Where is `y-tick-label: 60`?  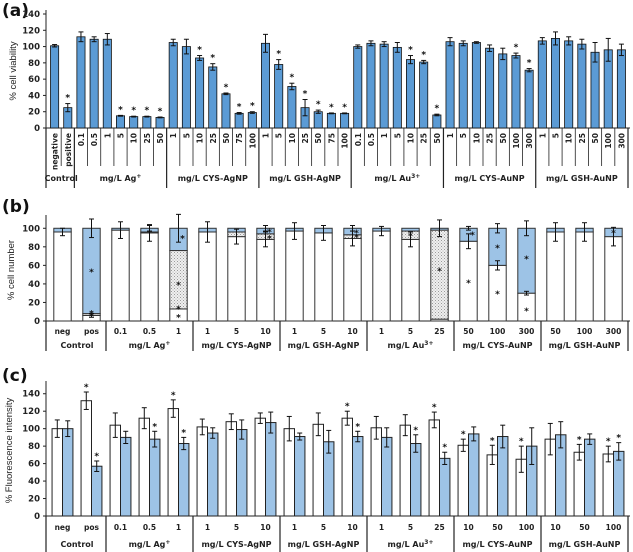
y-tick-label: 60 is located at coordinates (34, 80).